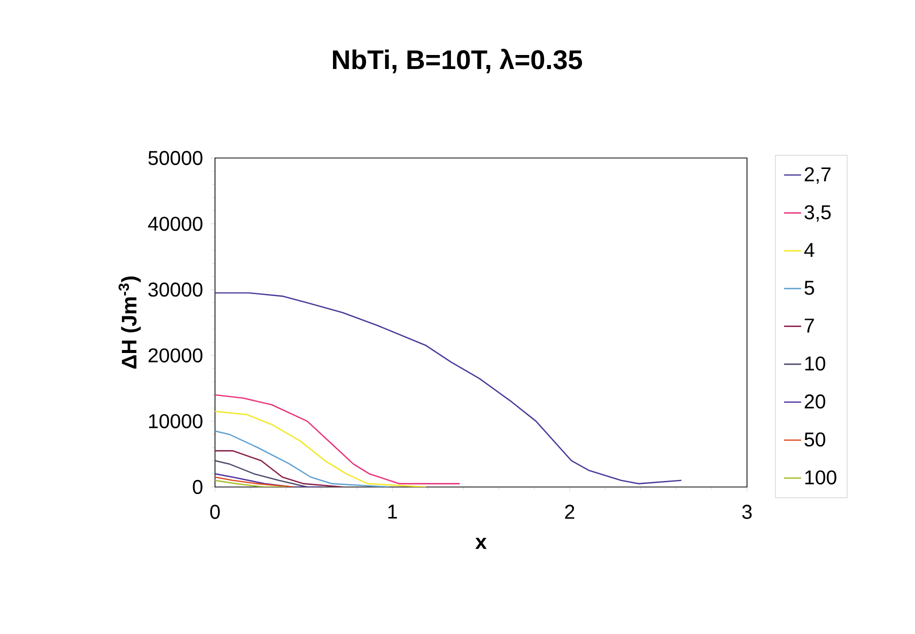 This screenshot has height=634, width=915. What do you see at coordinates (815, 439) in the screenshot?
I see `legend-label: 50` at bounding box center [815, 439].